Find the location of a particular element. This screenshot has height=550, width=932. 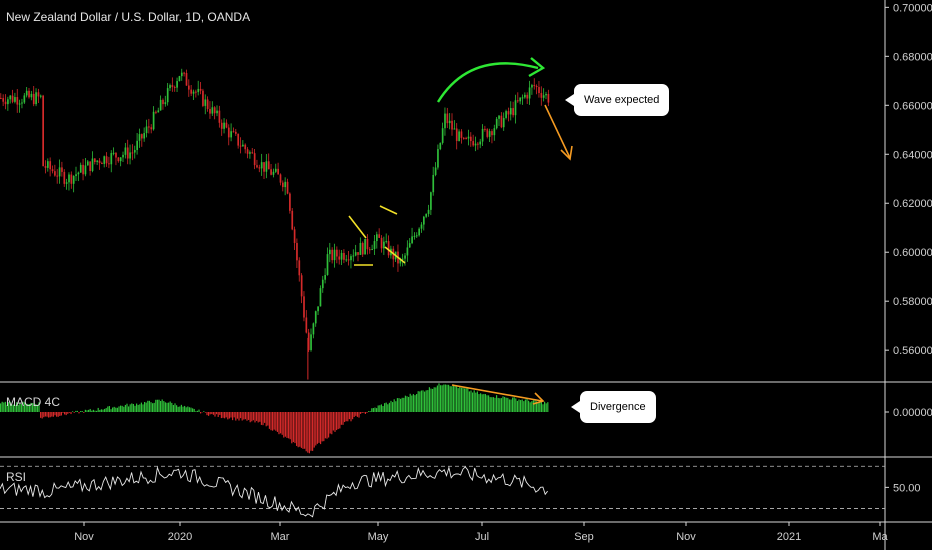

y-tick-label: 0.64000 is located at coordinates (912, 155).